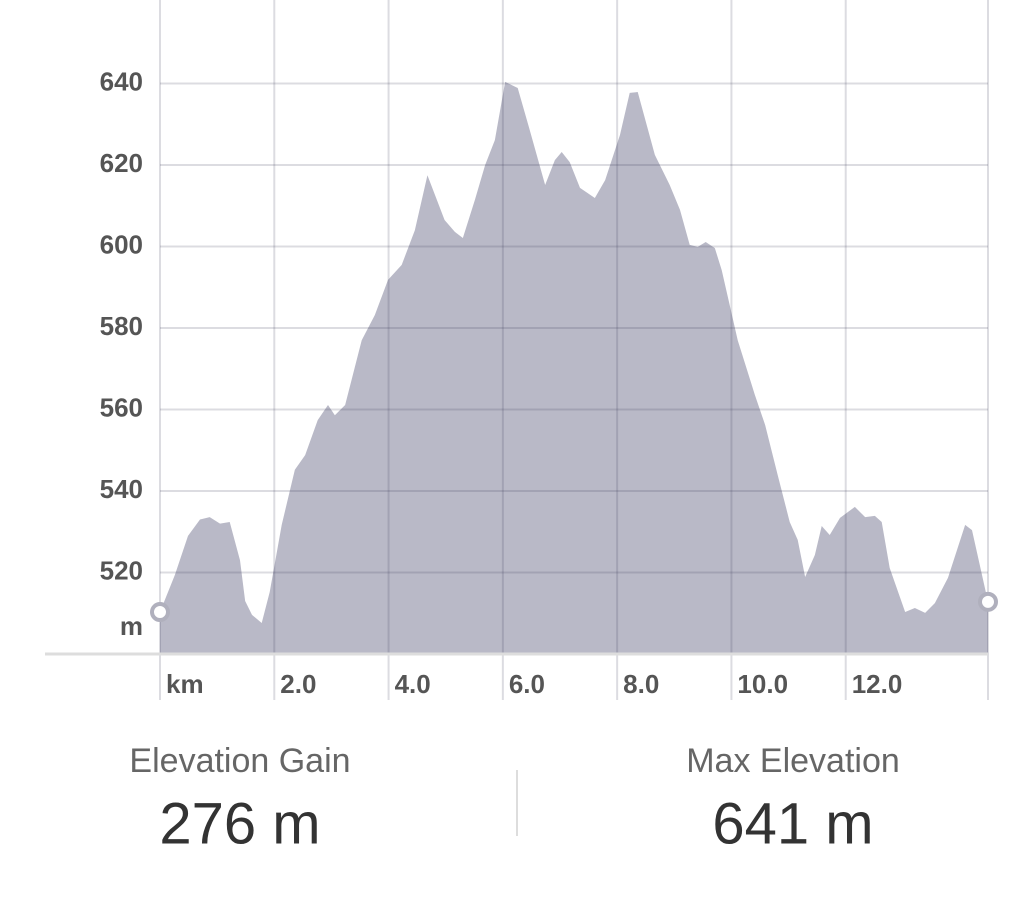 This screenshot has width=1024, height=907. Describe the element at coordinates (877, 684) in the screenshot. I see `x-tick-label: 12.0` at that location.